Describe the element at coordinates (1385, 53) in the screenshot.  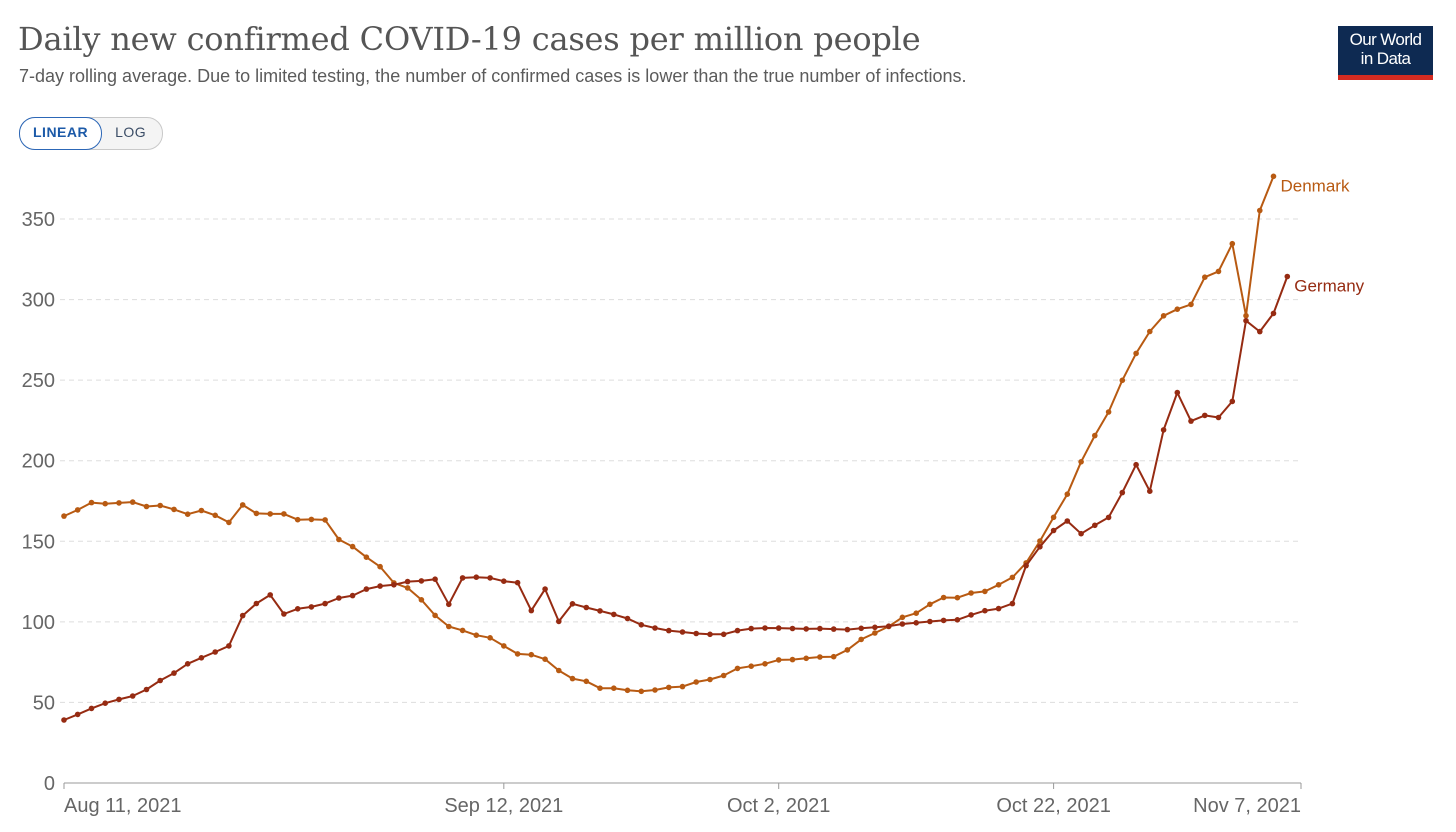
I see `owid-logo: Our World in Data` at that location.